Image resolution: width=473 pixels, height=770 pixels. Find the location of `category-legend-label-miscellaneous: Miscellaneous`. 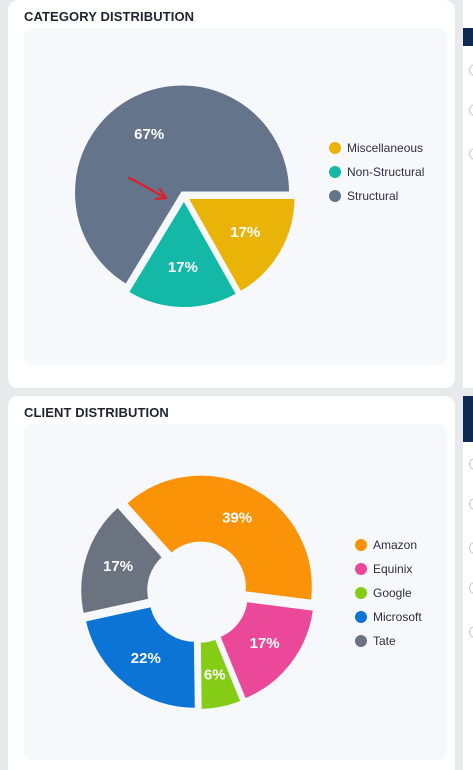

category-legend-label-miscellaneous: Miscellaneous is located at coordinates (385, 148).